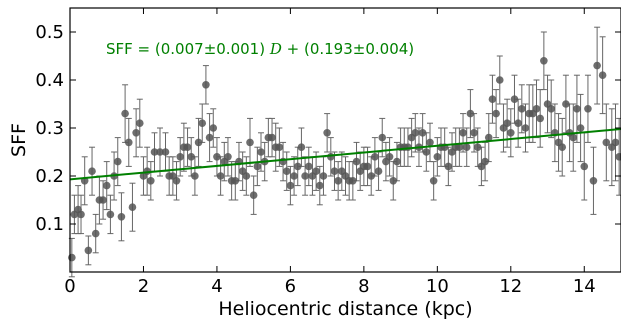 The width and height of the screenshot is (621, 320). I want to click on fit-eq-pm-1: ±, so click(210, 49).